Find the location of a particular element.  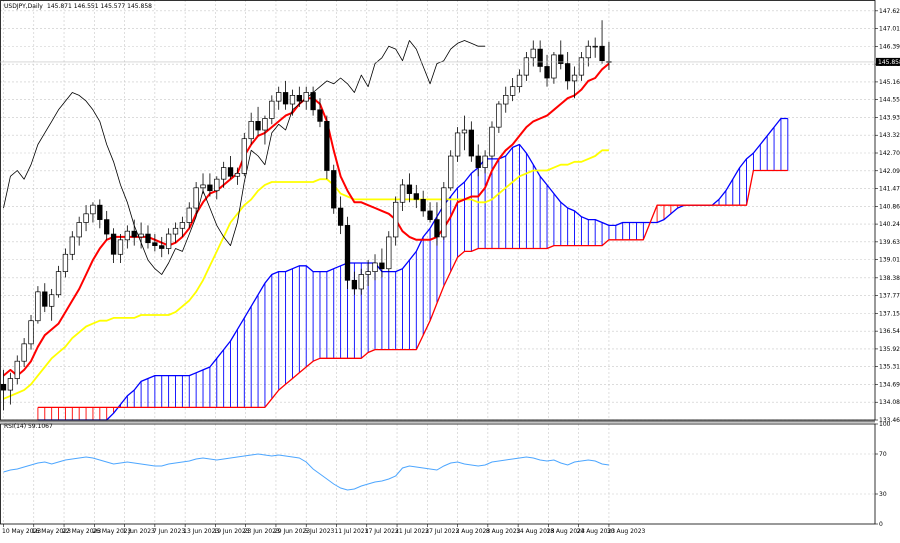

time-tick-label: 26 May 2023 is located at coordinates (111, 531).